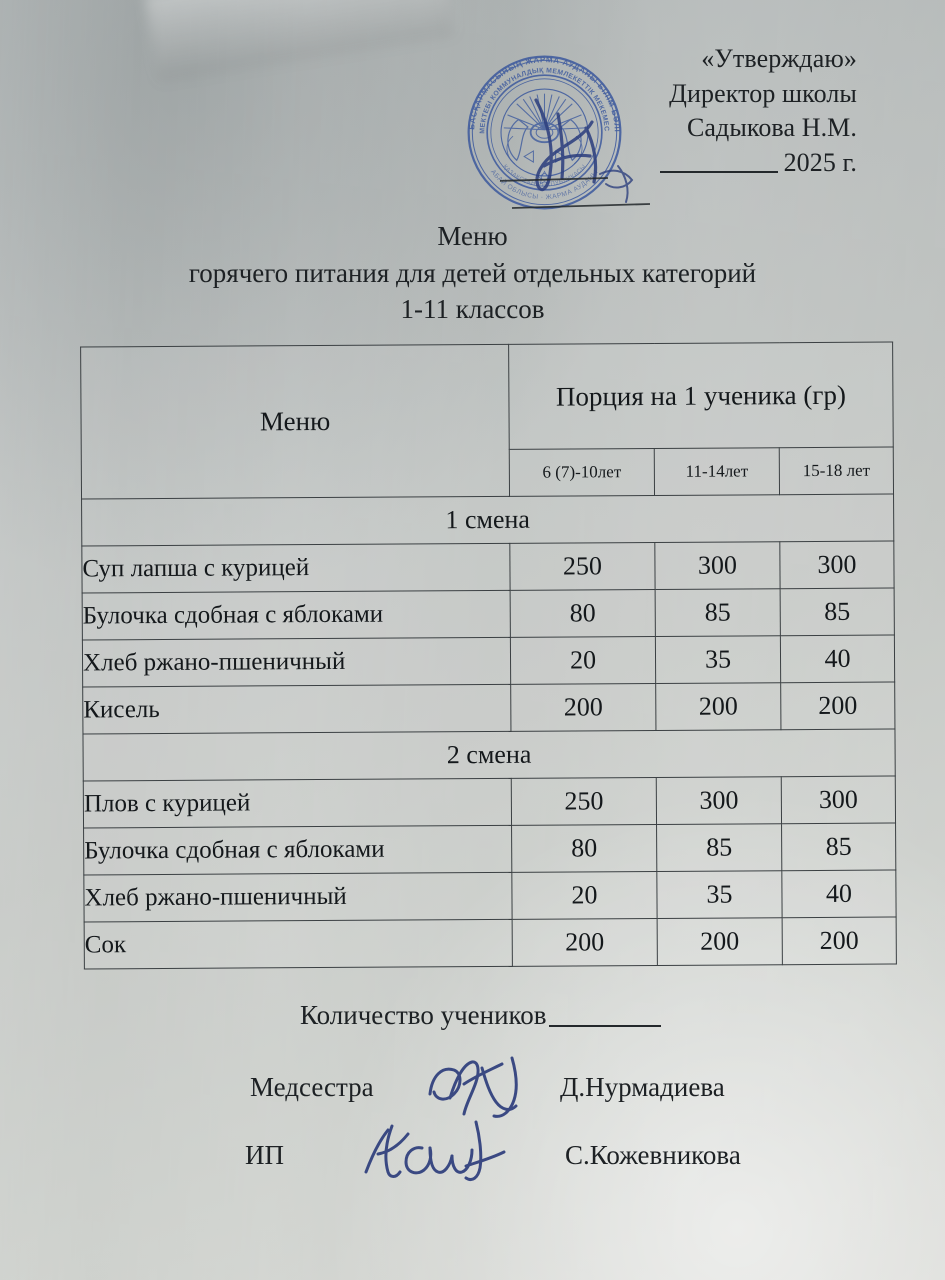 This screenshot has height=1280, width=945. I want to click on student-count-blank, so click(604, 1026).